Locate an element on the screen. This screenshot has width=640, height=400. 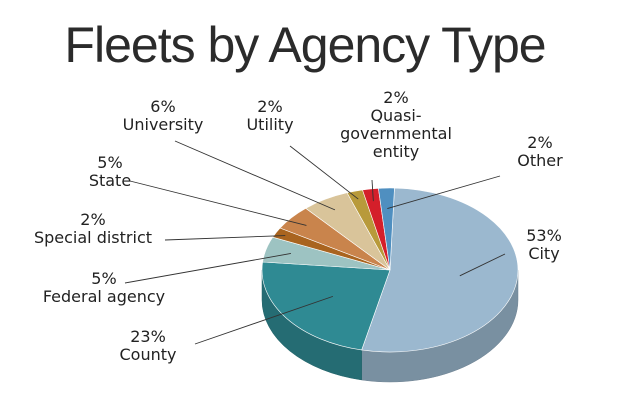
slice-label-county: 23% County is located at coordinates (148, 345).